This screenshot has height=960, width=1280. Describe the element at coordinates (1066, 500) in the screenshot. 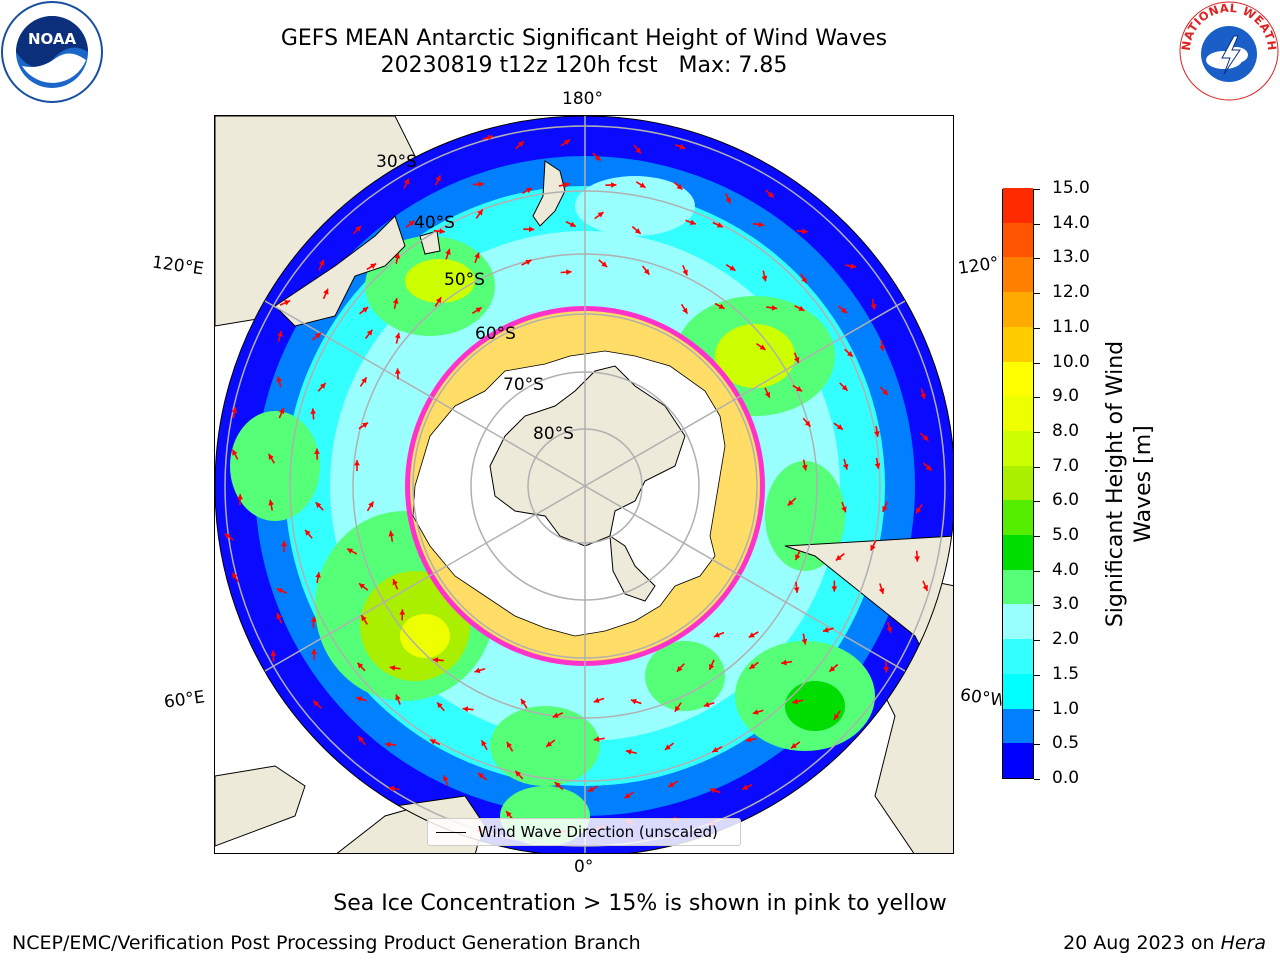

I see `colorbar-tick-label: 6.0` at that location.